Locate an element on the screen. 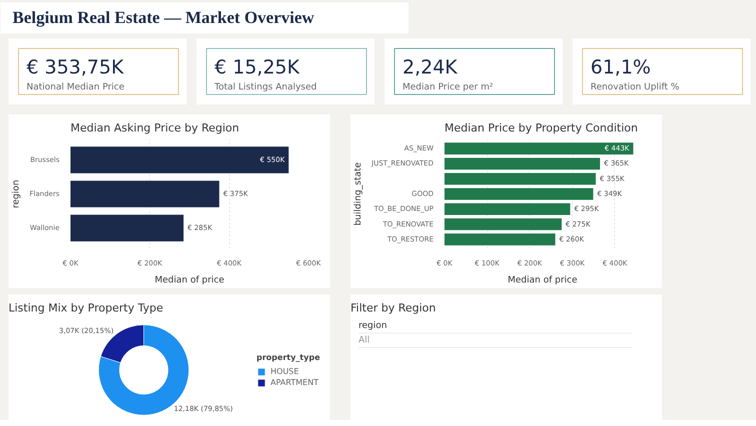  text: 2,24K is located at coordinates (430, 67).